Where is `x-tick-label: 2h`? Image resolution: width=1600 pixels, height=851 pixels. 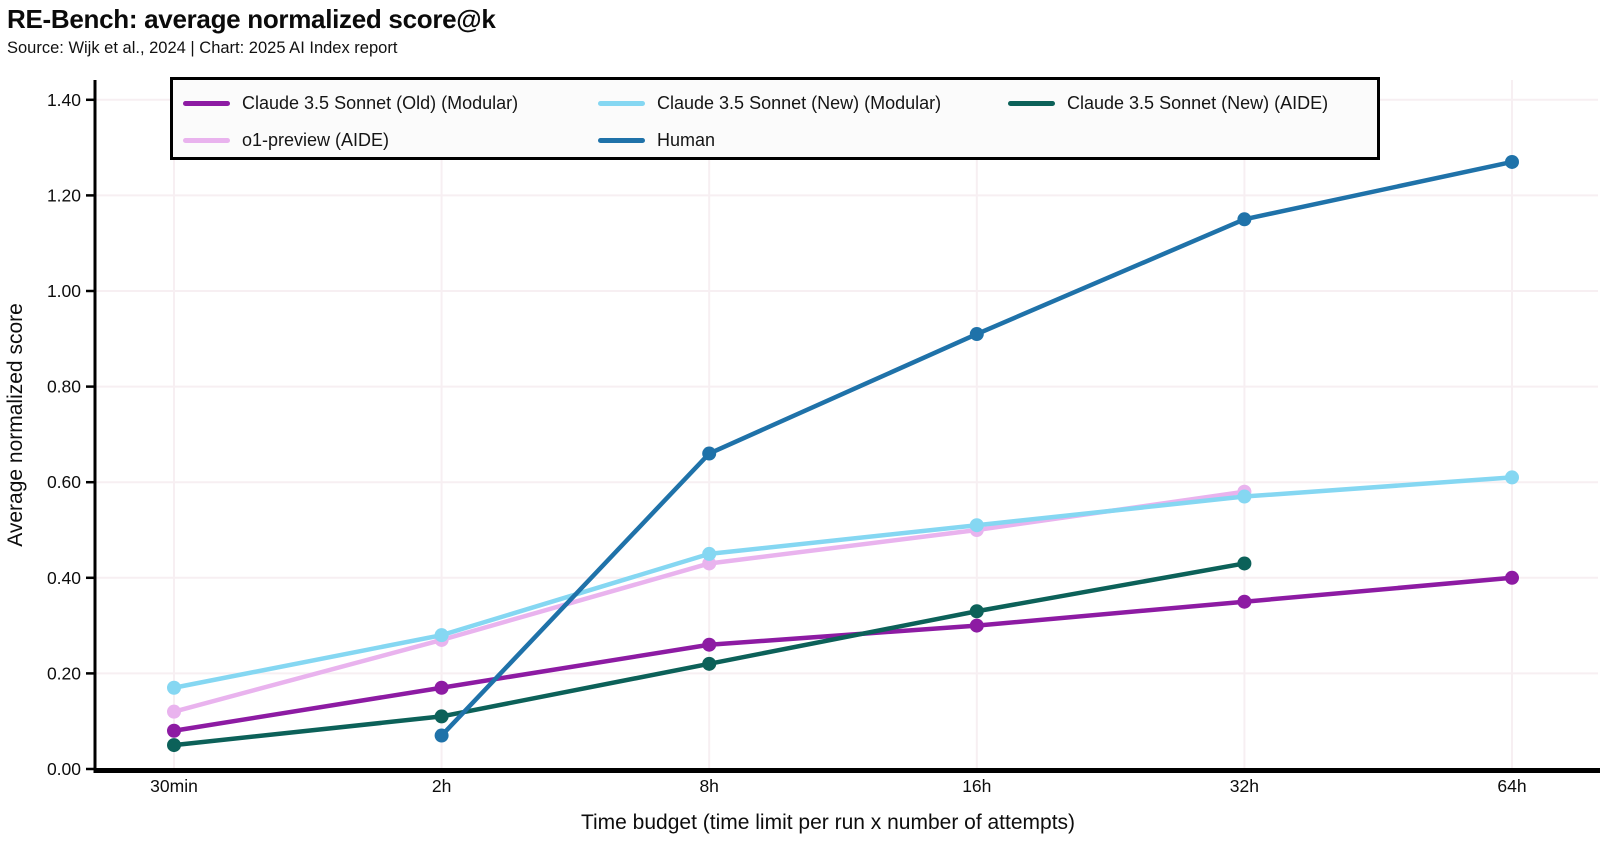
x-tick-label: 2h is located at coordinates (441, 786).